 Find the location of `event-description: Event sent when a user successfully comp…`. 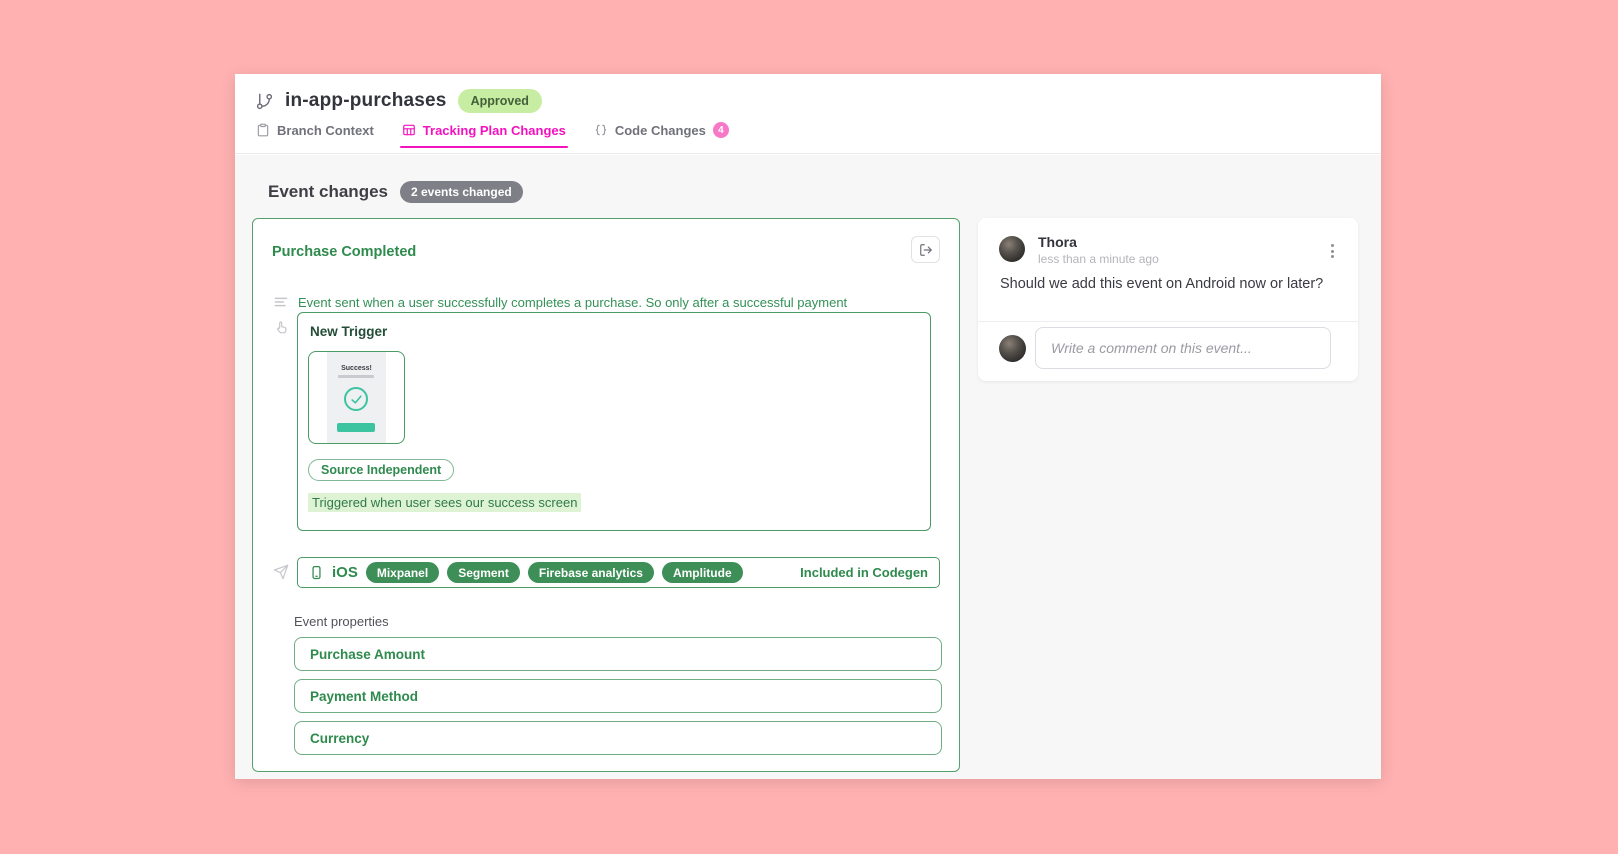

event-description: Event sent when a user successfully comp… is located at coordinates (573, 302).